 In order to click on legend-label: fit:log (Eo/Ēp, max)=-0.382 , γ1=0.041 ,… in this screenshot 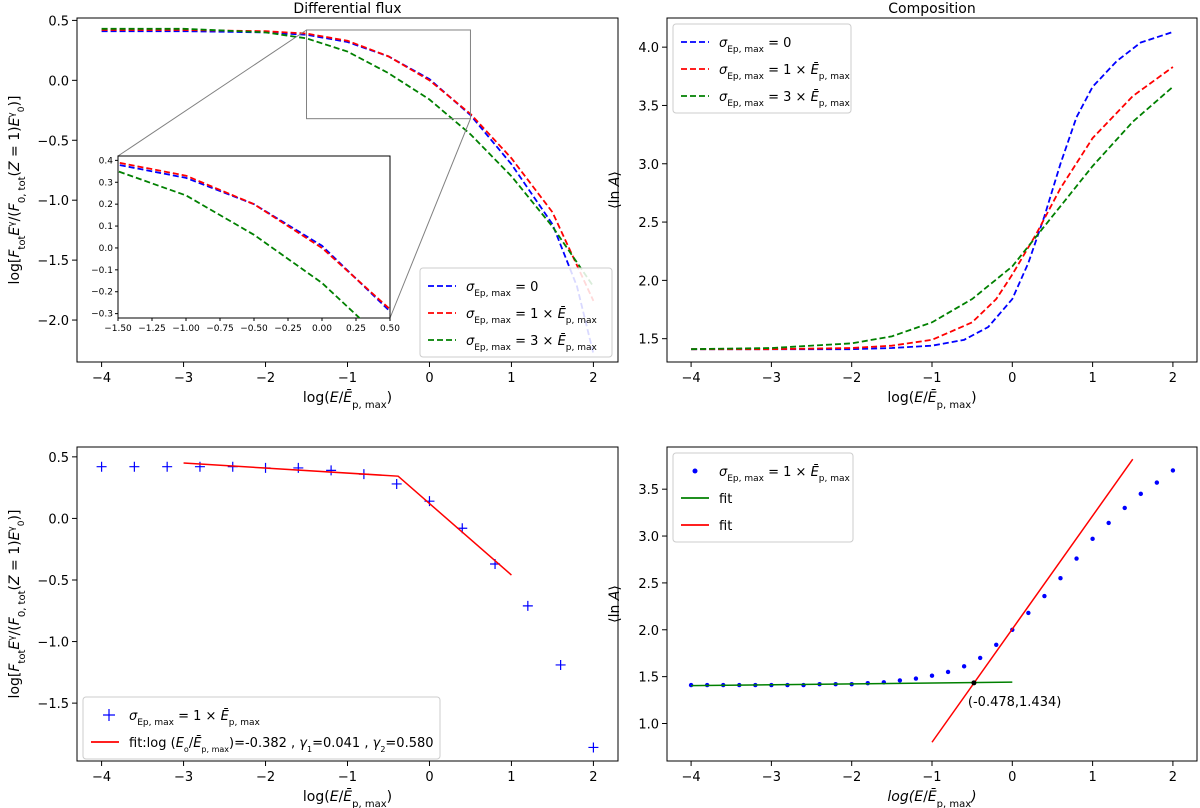, I will do `click(281, 745)`.